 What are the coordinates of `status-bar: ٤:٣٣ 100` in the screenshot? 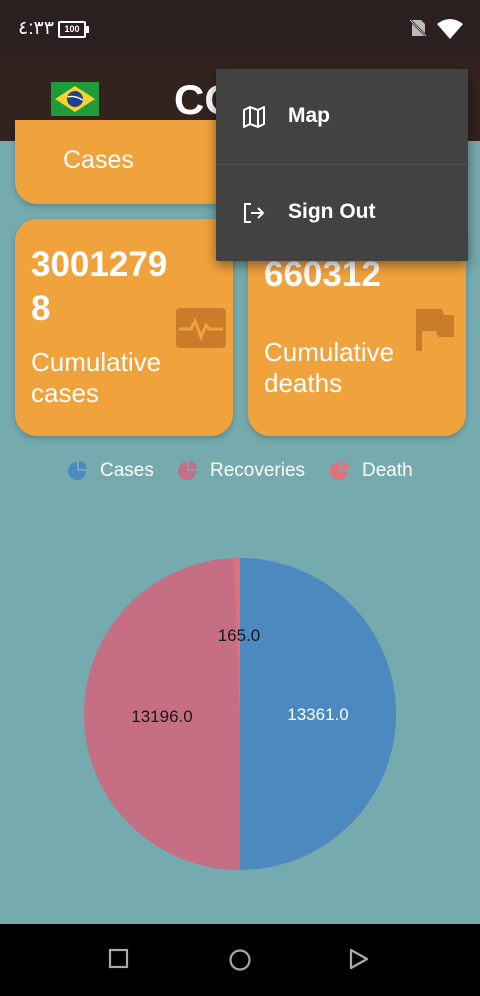 It's located at (240, 28).